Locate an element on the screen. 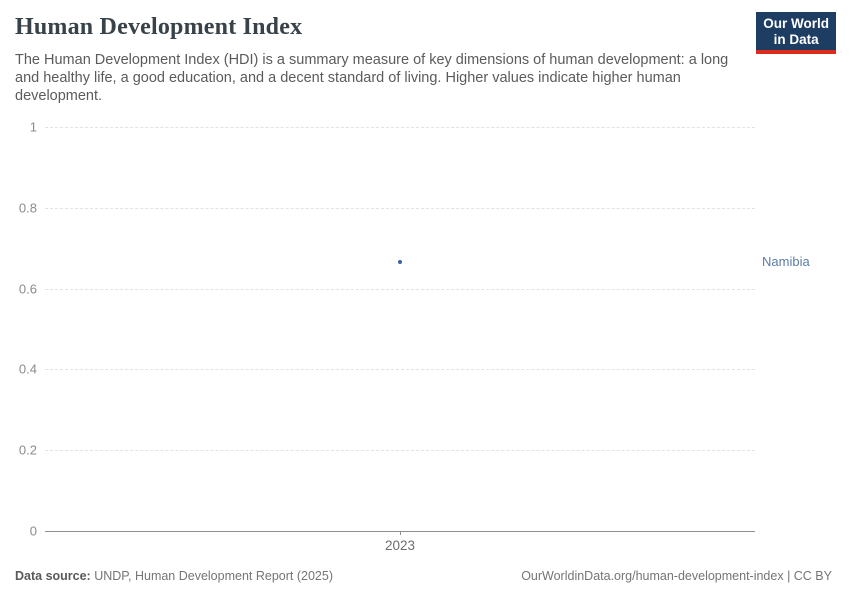 The height and width of the screenshot is (600, 850). y-axis-tick-label: 1 is located at coordinates (33, 127).